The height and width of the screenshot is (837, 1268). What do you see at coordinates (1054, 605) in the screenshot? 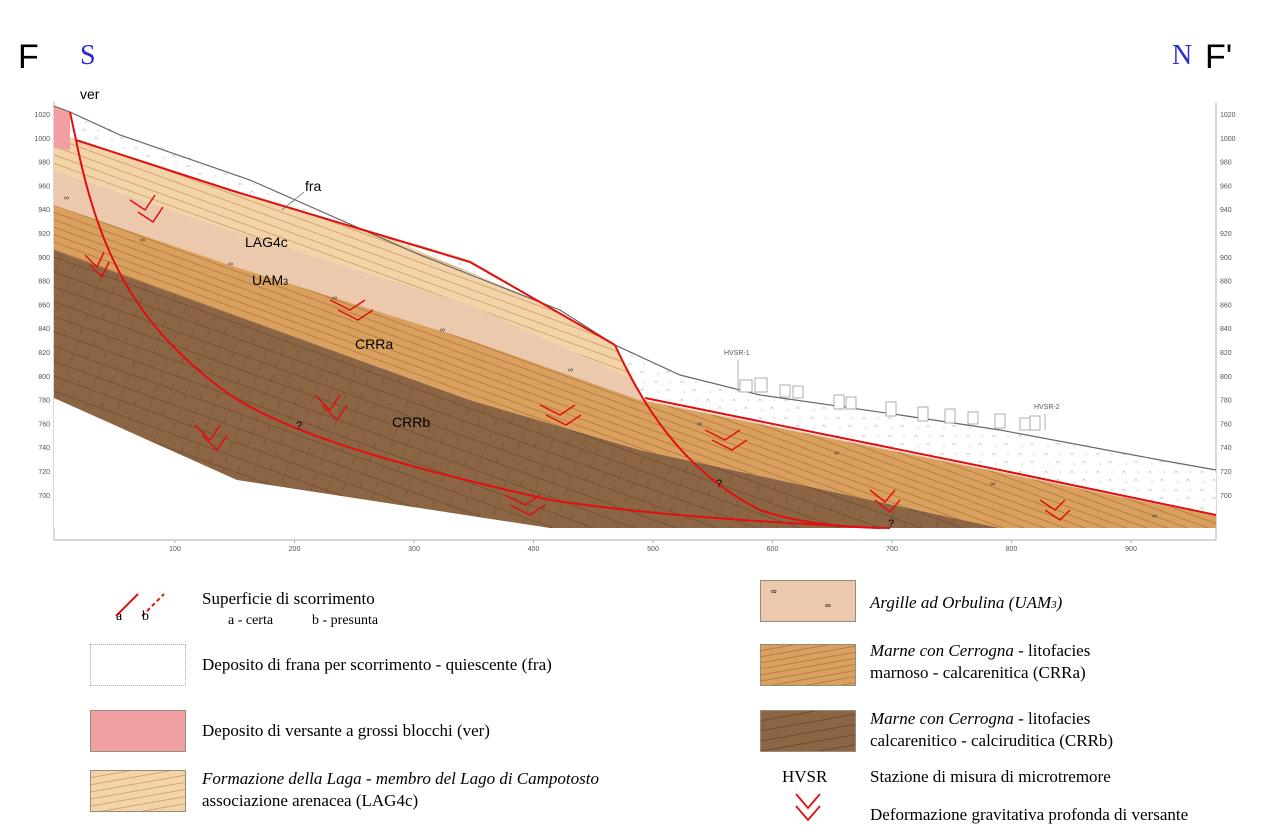
I see `legend-uam-sub: 3` at bounding box center [1054, 605].